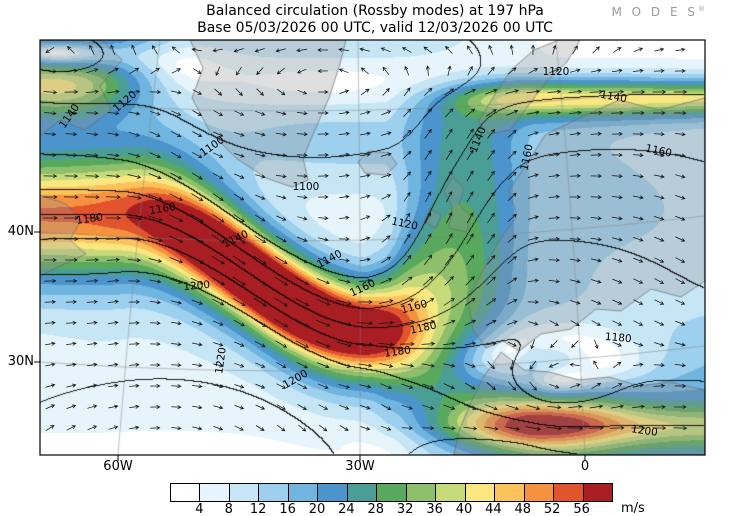 The height and width of the screenshot is (516, 750). I want to click on colorbar, so click(391, 492).